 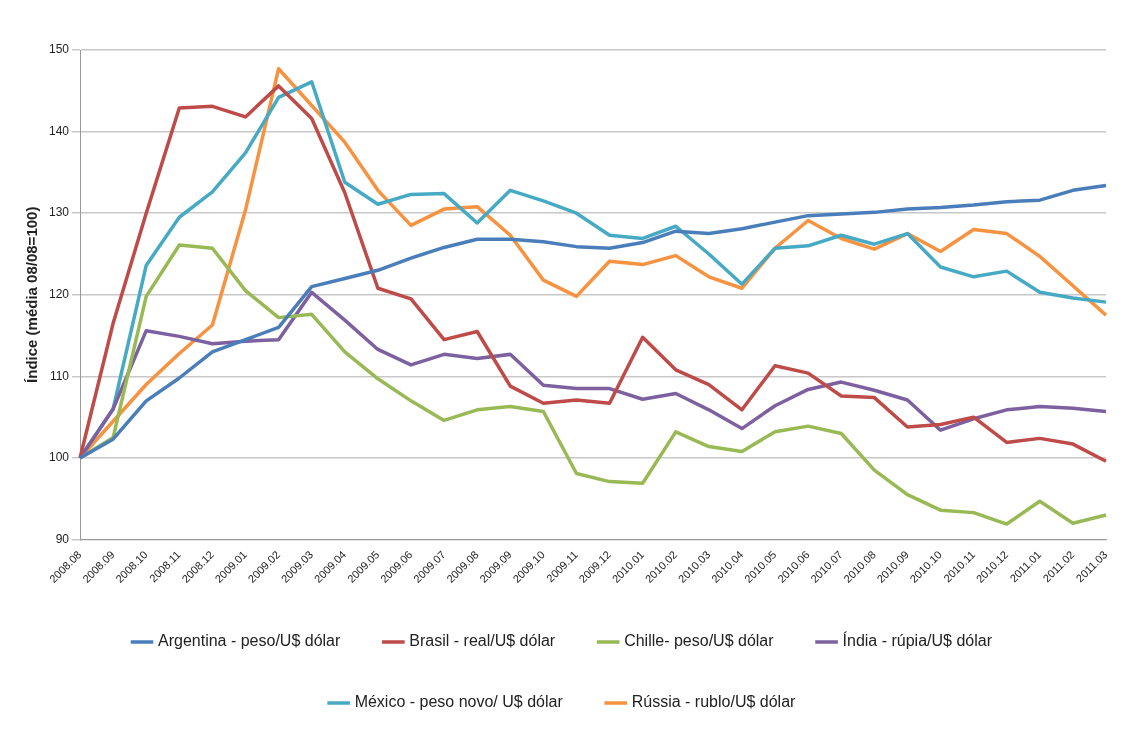 I want to click on legend-label: Rússia - rublo/U$ dólar, so click(x=714, y=702).